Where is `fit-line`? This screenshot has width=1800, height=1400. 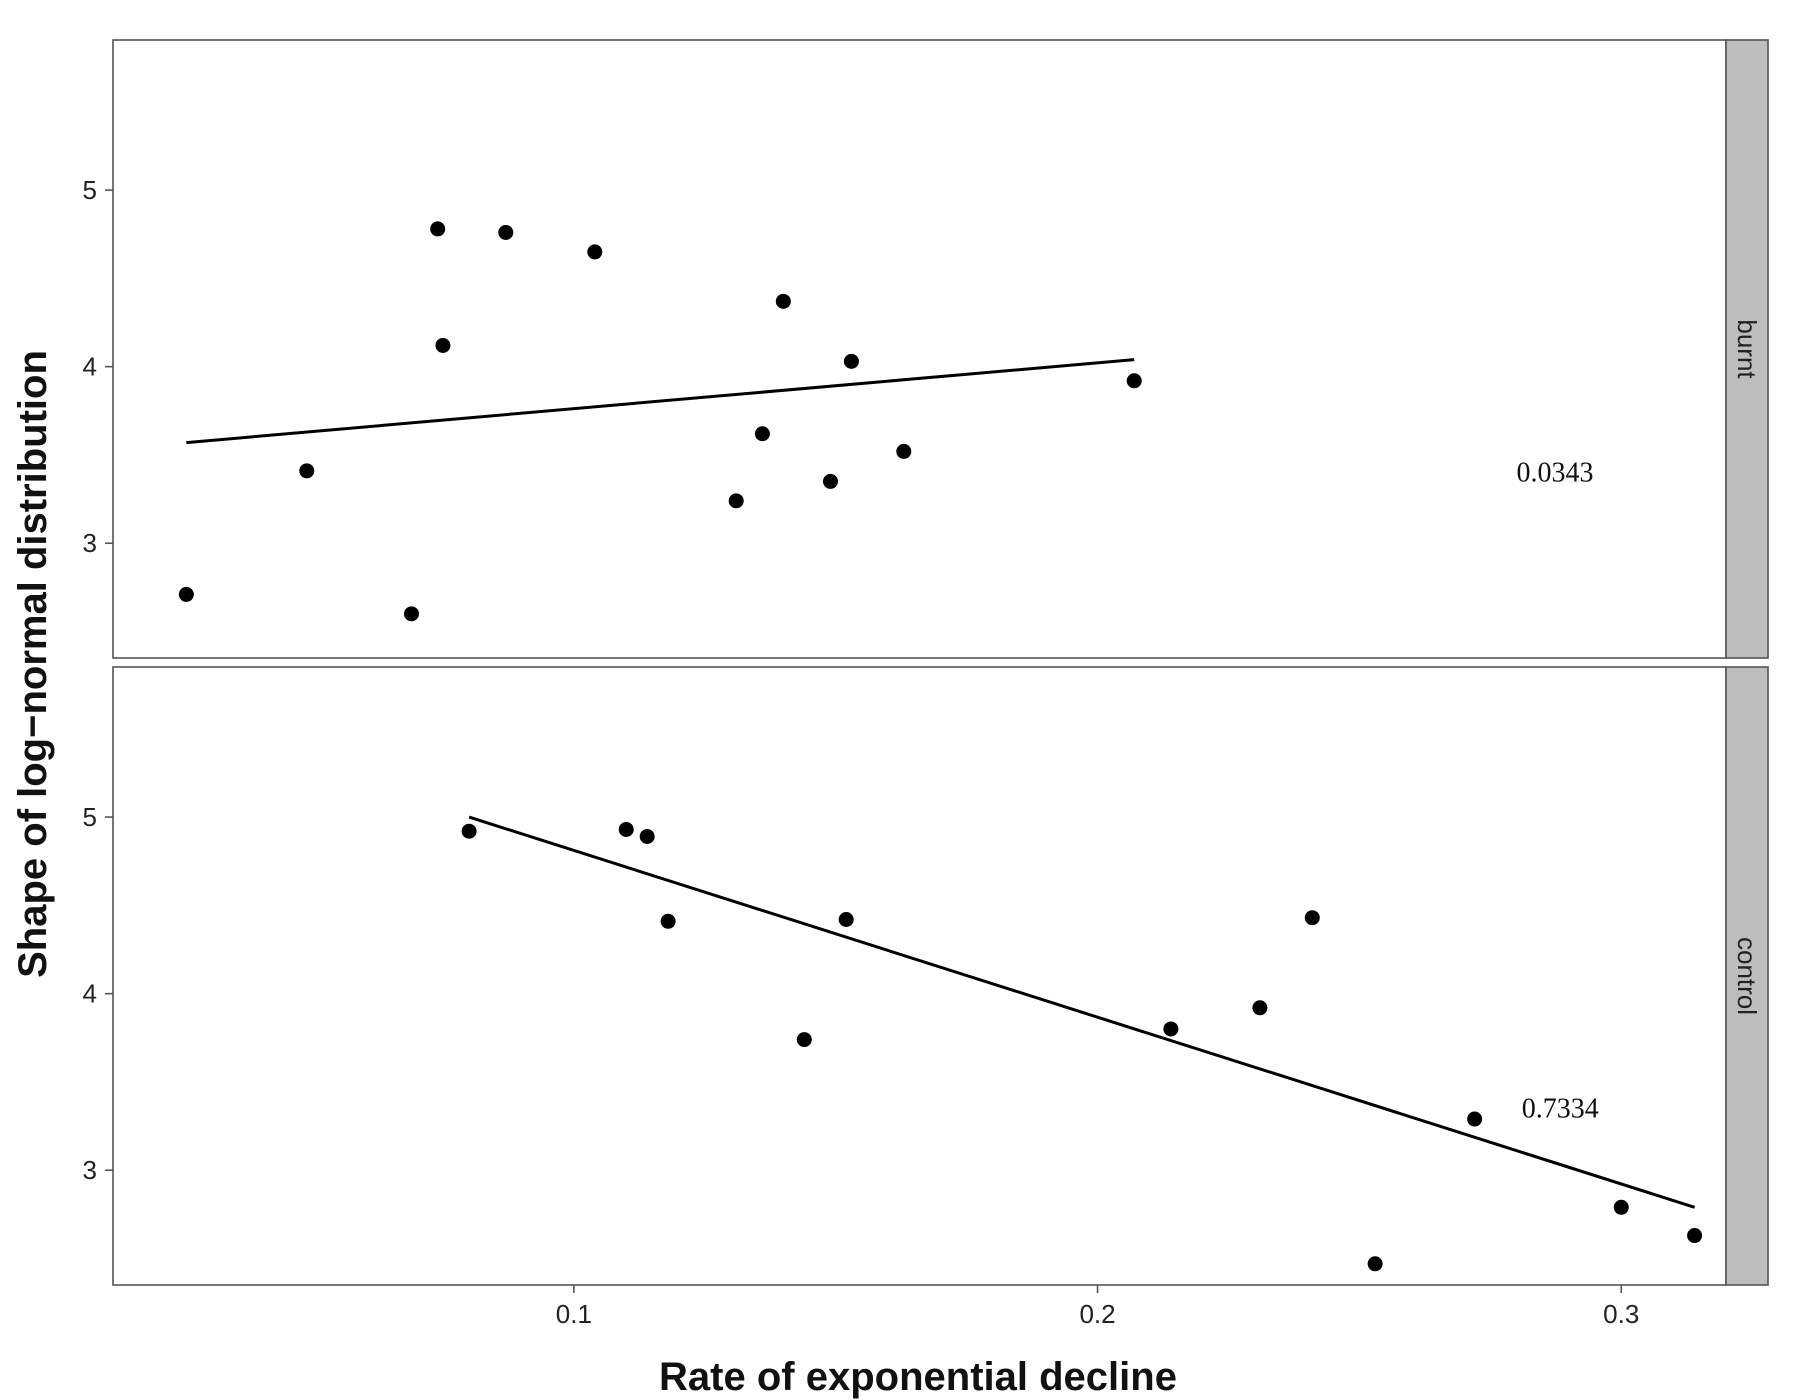 fit-line is located at coordinates (660, 401).